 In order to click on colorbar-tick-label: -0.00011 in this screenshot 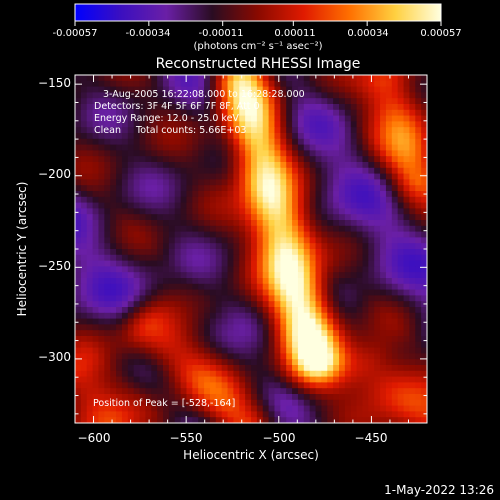, I will do `click(221, 33)`.